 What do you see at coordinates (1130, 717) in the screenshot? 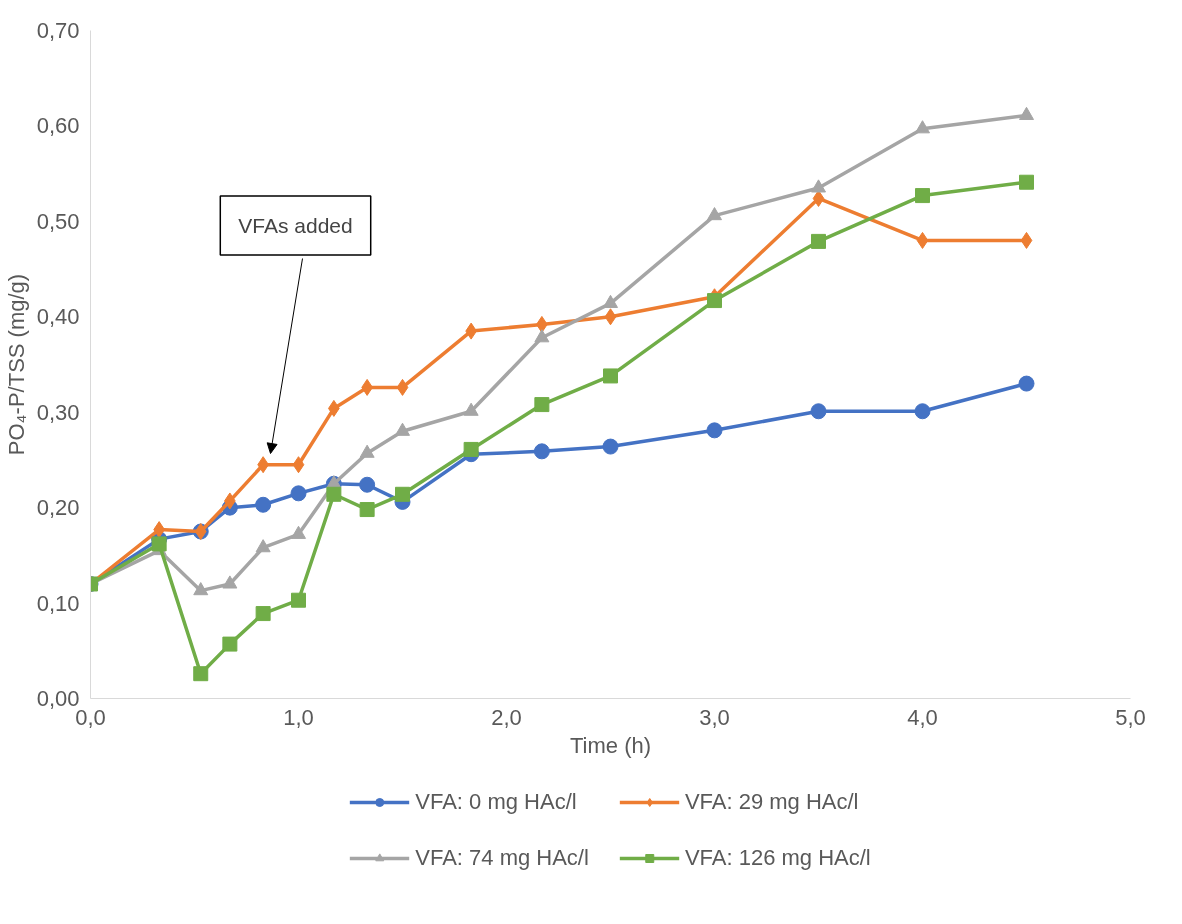
I see `x-tick-label: 5,0` at bounding box center [1130, 717].